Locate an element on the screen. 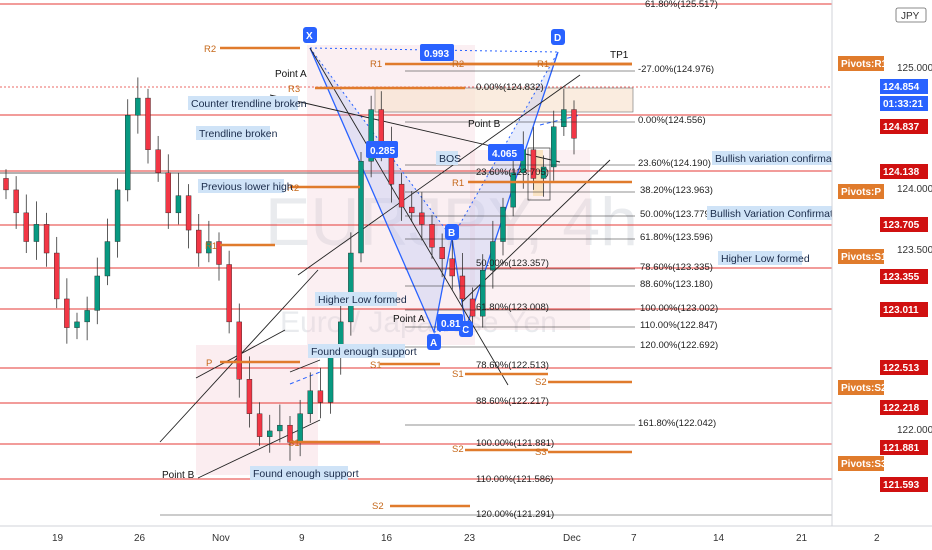  price-tag-text-1: 01:33:21 is located at coordinates (903, 104).